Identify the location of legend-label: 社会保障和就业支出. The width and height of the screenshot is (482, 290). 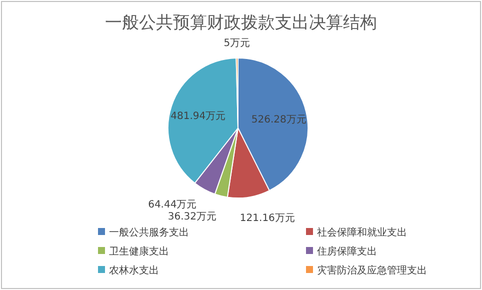
(362, 232).